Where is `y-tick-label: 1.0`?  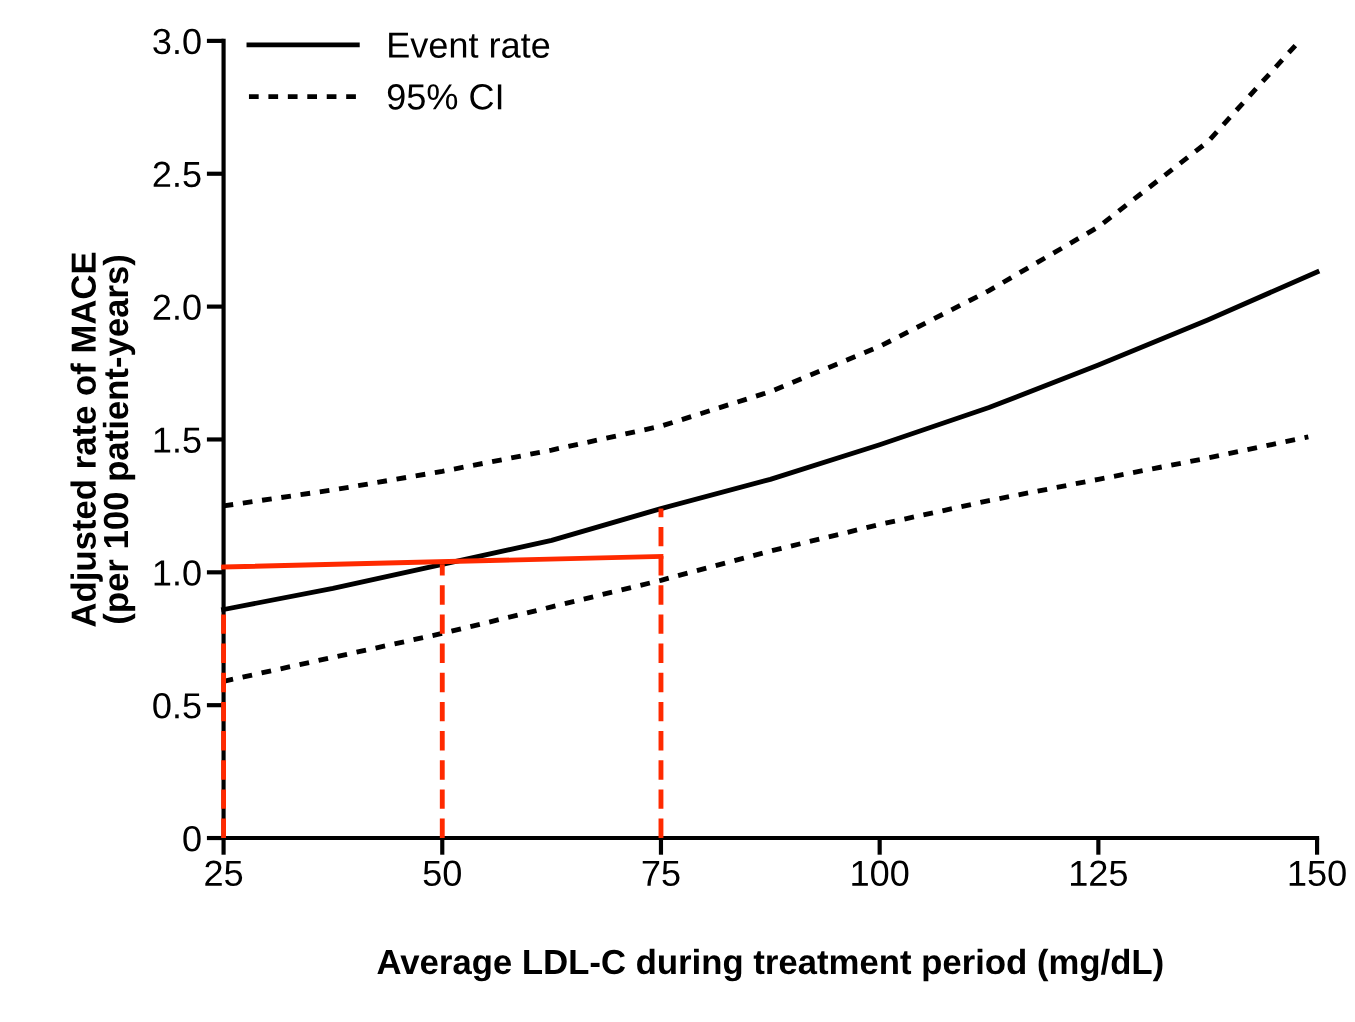 y-tick-label: 1.0 is located at coordinates (177, 573).